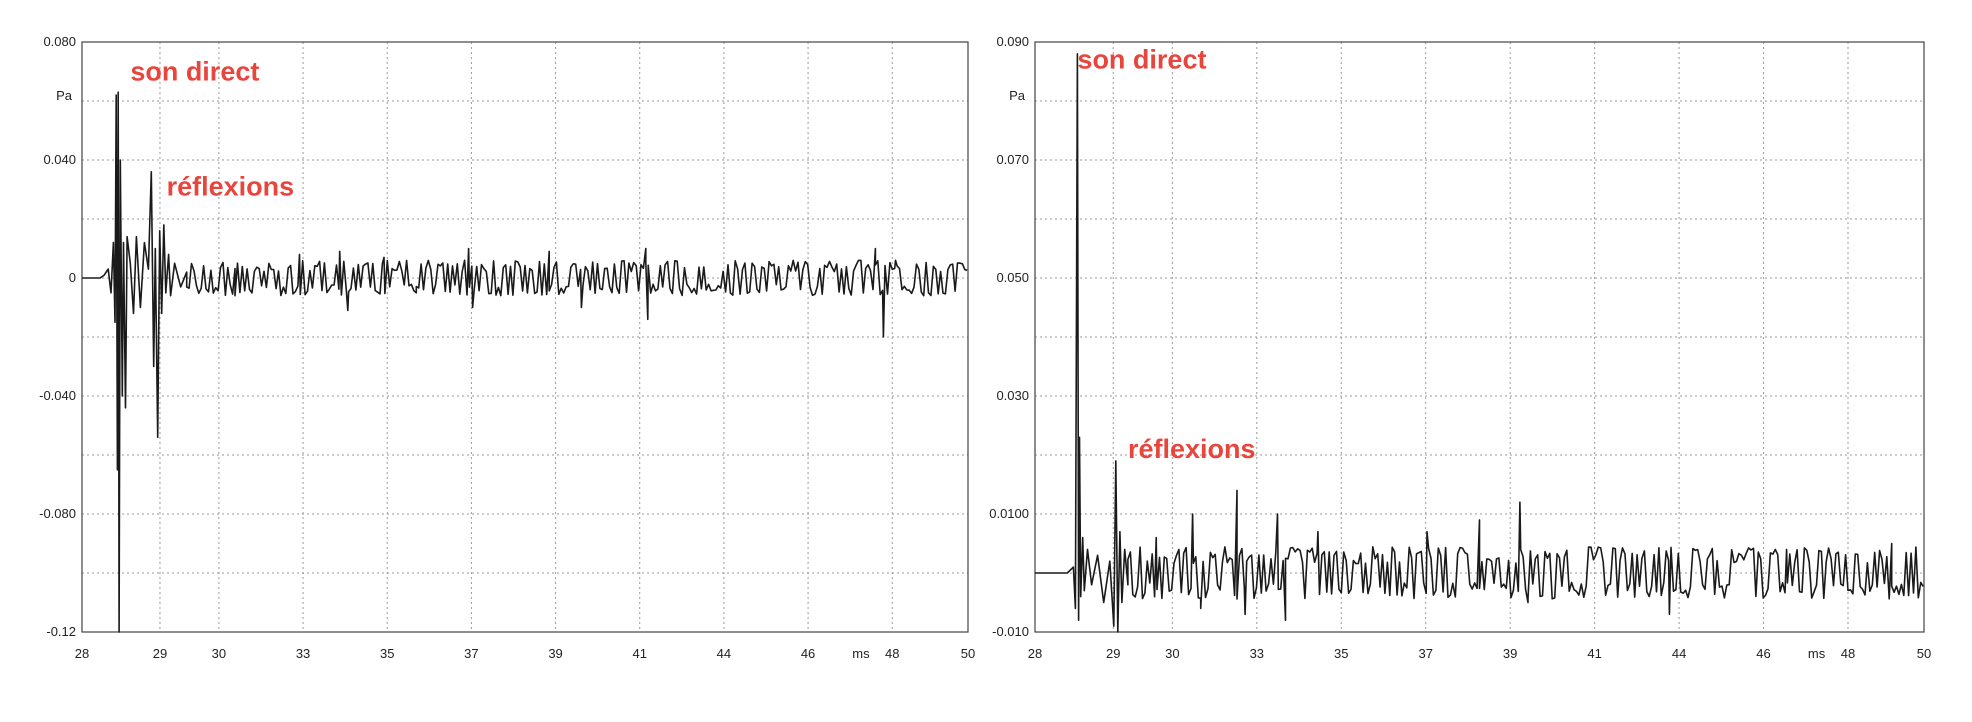  I want to click on y-tick-label: -0.080, so click(57, 513).